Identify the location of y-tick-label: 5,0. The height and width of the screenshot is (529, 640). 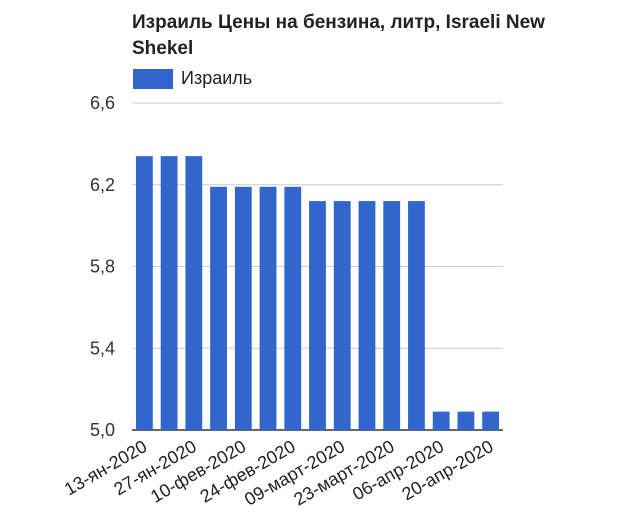
(102, 430).